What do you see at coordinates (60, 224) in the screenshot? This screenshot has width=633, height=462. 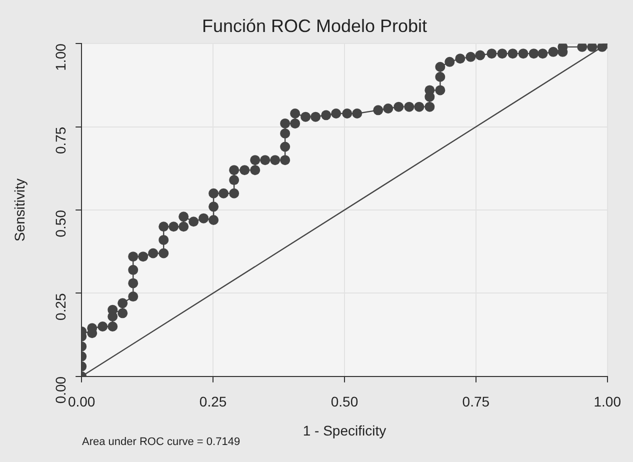 I see `y-tick-label: 0.50` at bounding box center [60, 224].